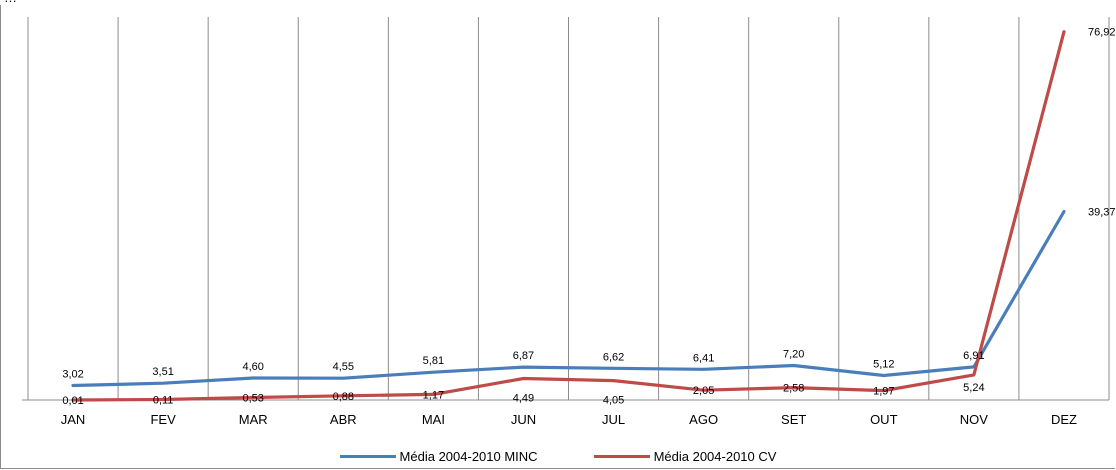 The width and height of the screenshot is (1116, 470). Describe the element at coordinates (621, 456) in the screenshot. I see `legend-swatch-cv` at that location.